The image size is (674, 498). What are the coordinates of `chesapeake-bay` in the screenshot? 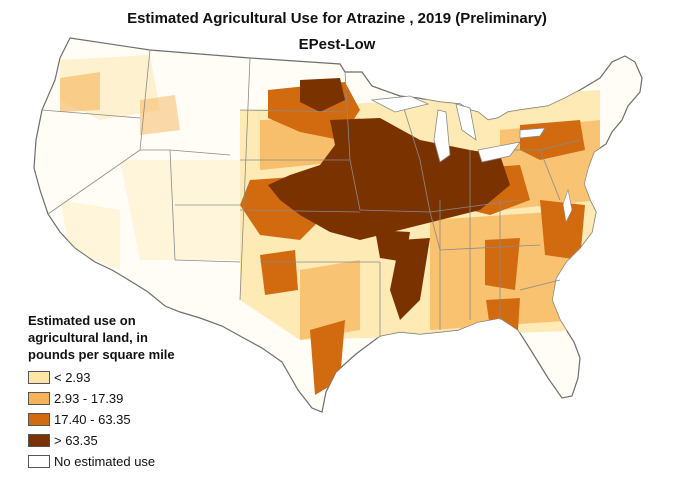 It's located at (567, 205).